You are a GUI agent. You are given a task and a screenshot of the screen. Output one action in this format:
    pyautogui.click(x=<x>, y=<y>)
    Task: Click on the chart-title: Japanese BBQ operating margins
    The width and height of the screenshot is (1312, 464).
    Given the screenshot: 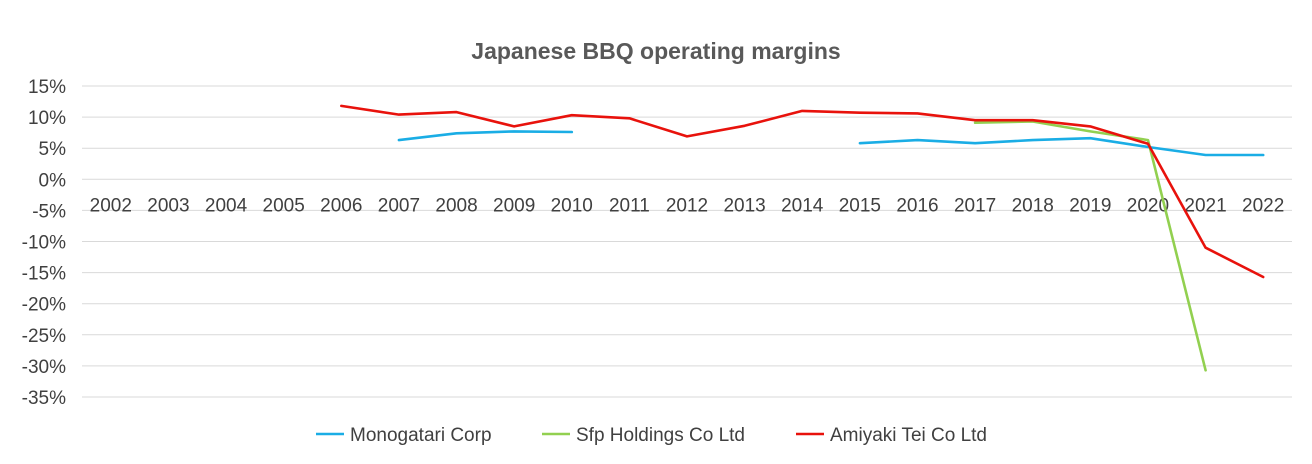 What is the action you would take?
    pyautogui.click(x=655, y=51)
    